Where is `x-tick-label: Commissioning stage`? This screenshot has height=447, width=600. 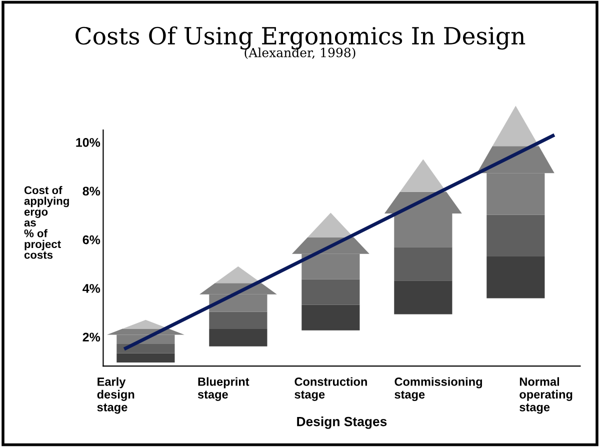
x-tick-label: Commissioning stage is located at coordinates (438, 389).